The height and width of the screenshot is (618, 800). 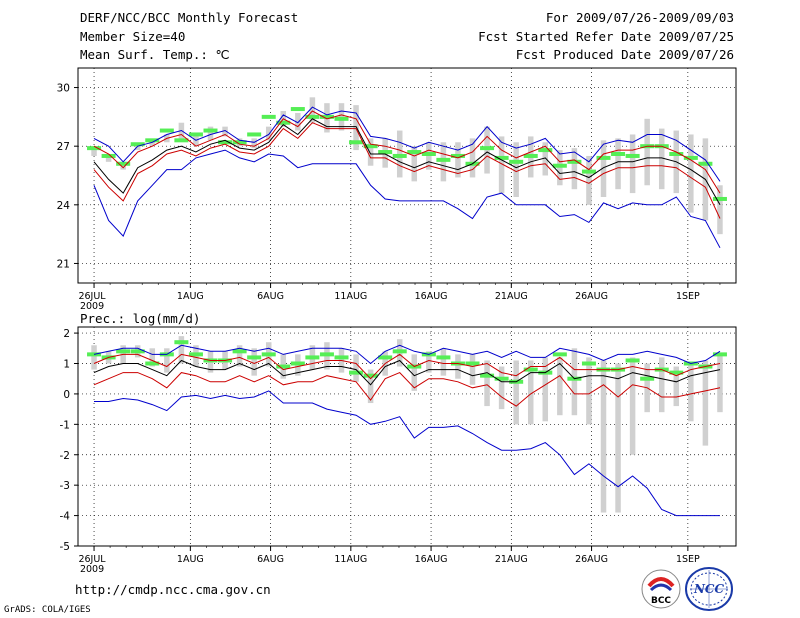 What do you see at coordinates (661, 601) in the screenshot?
I see `bcc-logo-text: BCC` at bounding box center [661, 601].